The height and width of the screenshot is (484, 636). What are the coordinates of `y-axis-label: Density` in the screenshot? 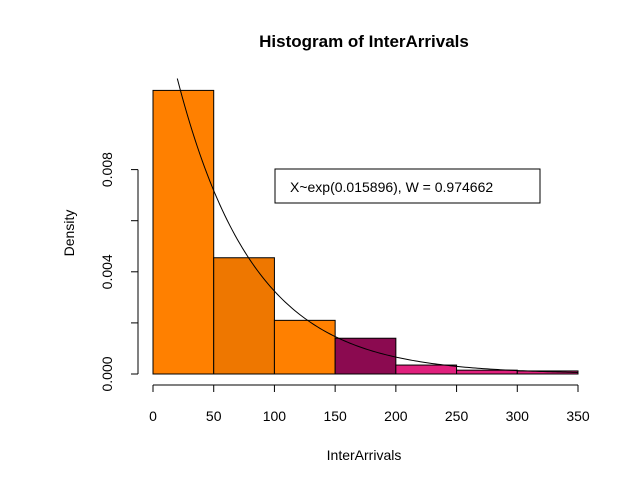 It's located at (69, 233).